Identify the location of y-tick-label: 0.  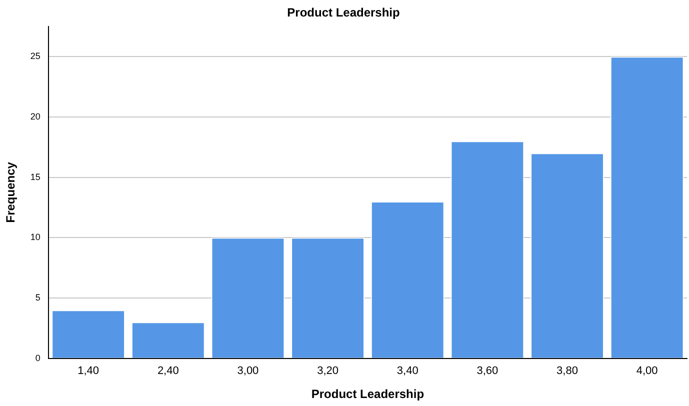
(37, 357).